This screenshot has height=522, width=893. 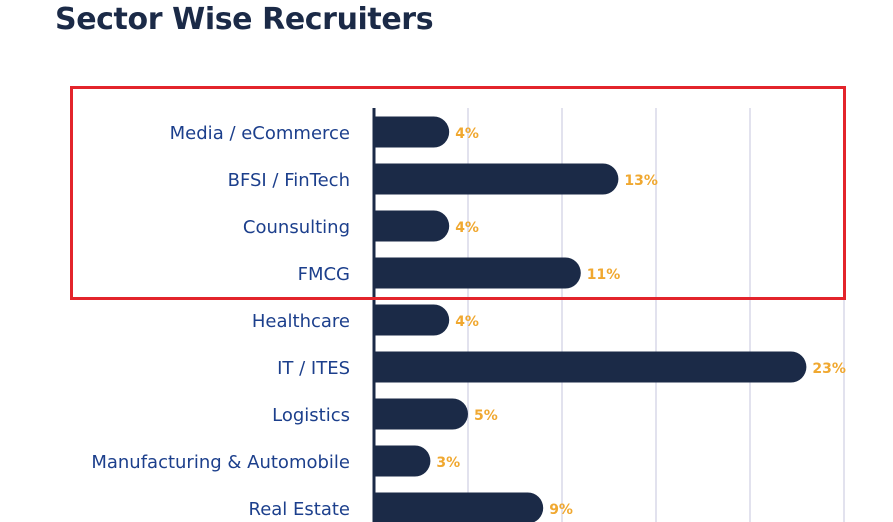 What do you see at coordinates (641, 181) in the screenshot?
I see `value-label-bfsi-fintech: 13%` at bounding box center [641, 181].